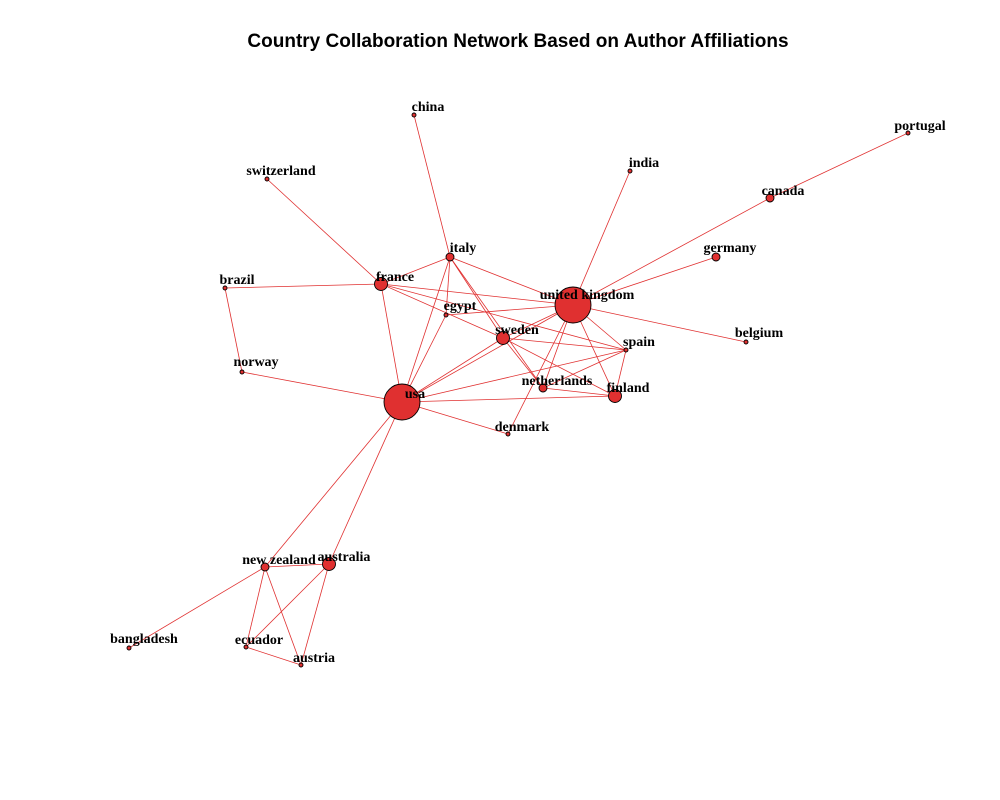 Image resolution: width=1000 pixels, height=800 pixels. Describe the element at coordinates (233, 330) in the screenshot. I see `edge-brazil-norway` at that location.